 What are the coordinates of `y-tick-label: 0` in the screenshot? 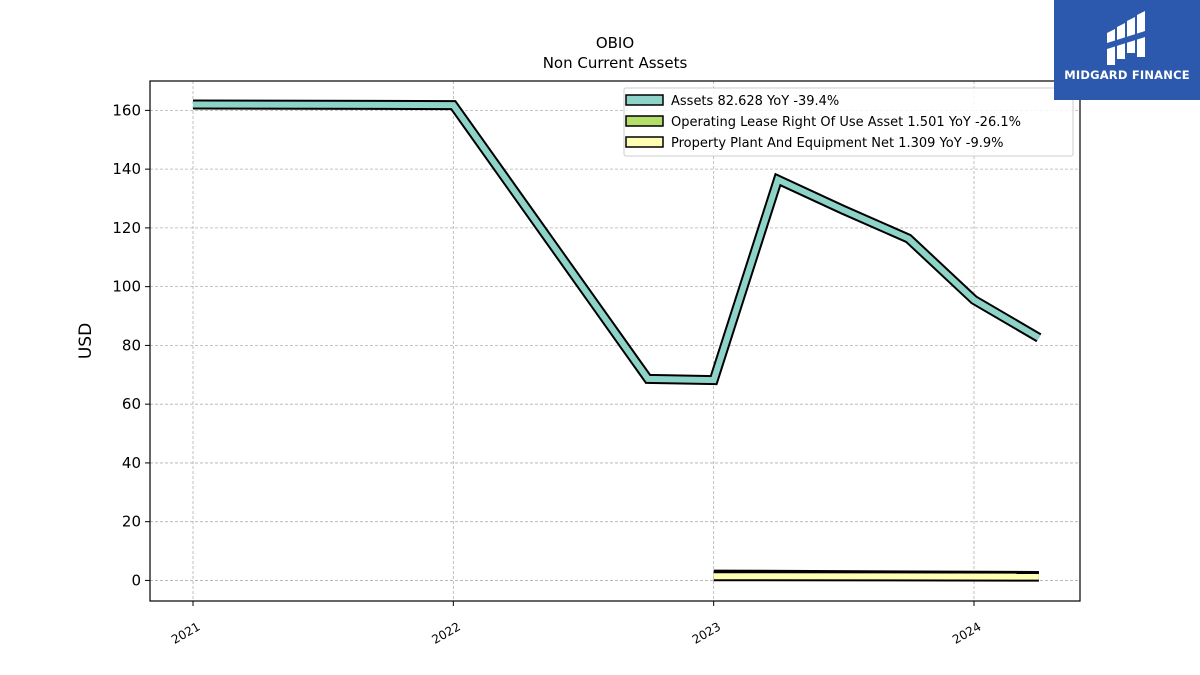 It's located at (136, 580).